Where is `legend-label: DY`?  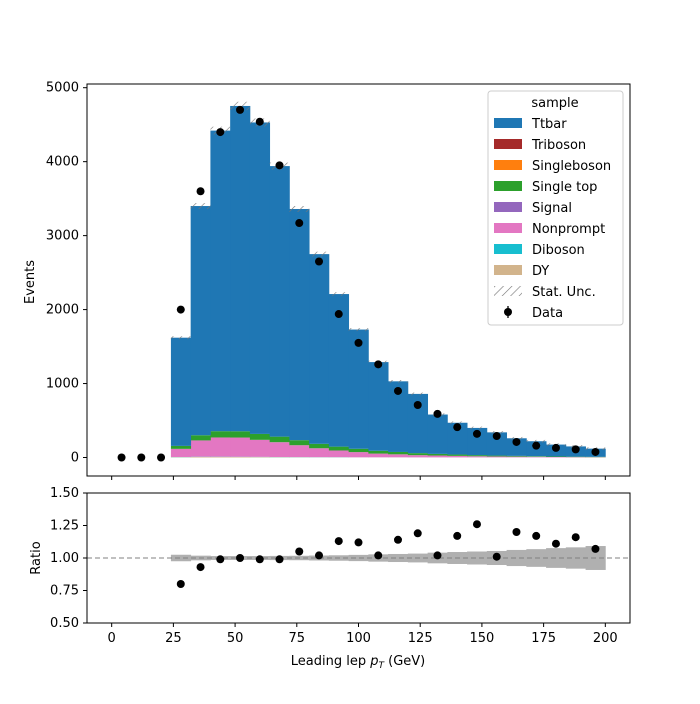 legend-label: DY is located at coordinates (540, 271).